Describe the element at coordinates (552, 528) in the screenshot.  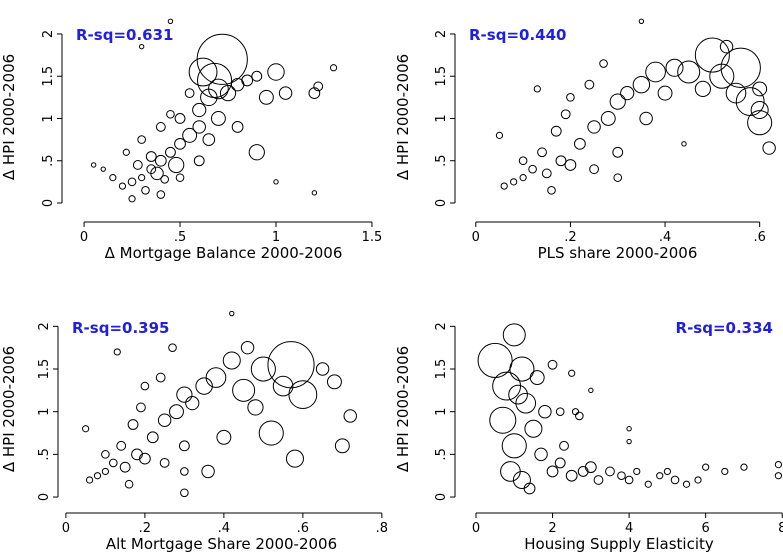
I see `x-tick-label: 2` at that location.